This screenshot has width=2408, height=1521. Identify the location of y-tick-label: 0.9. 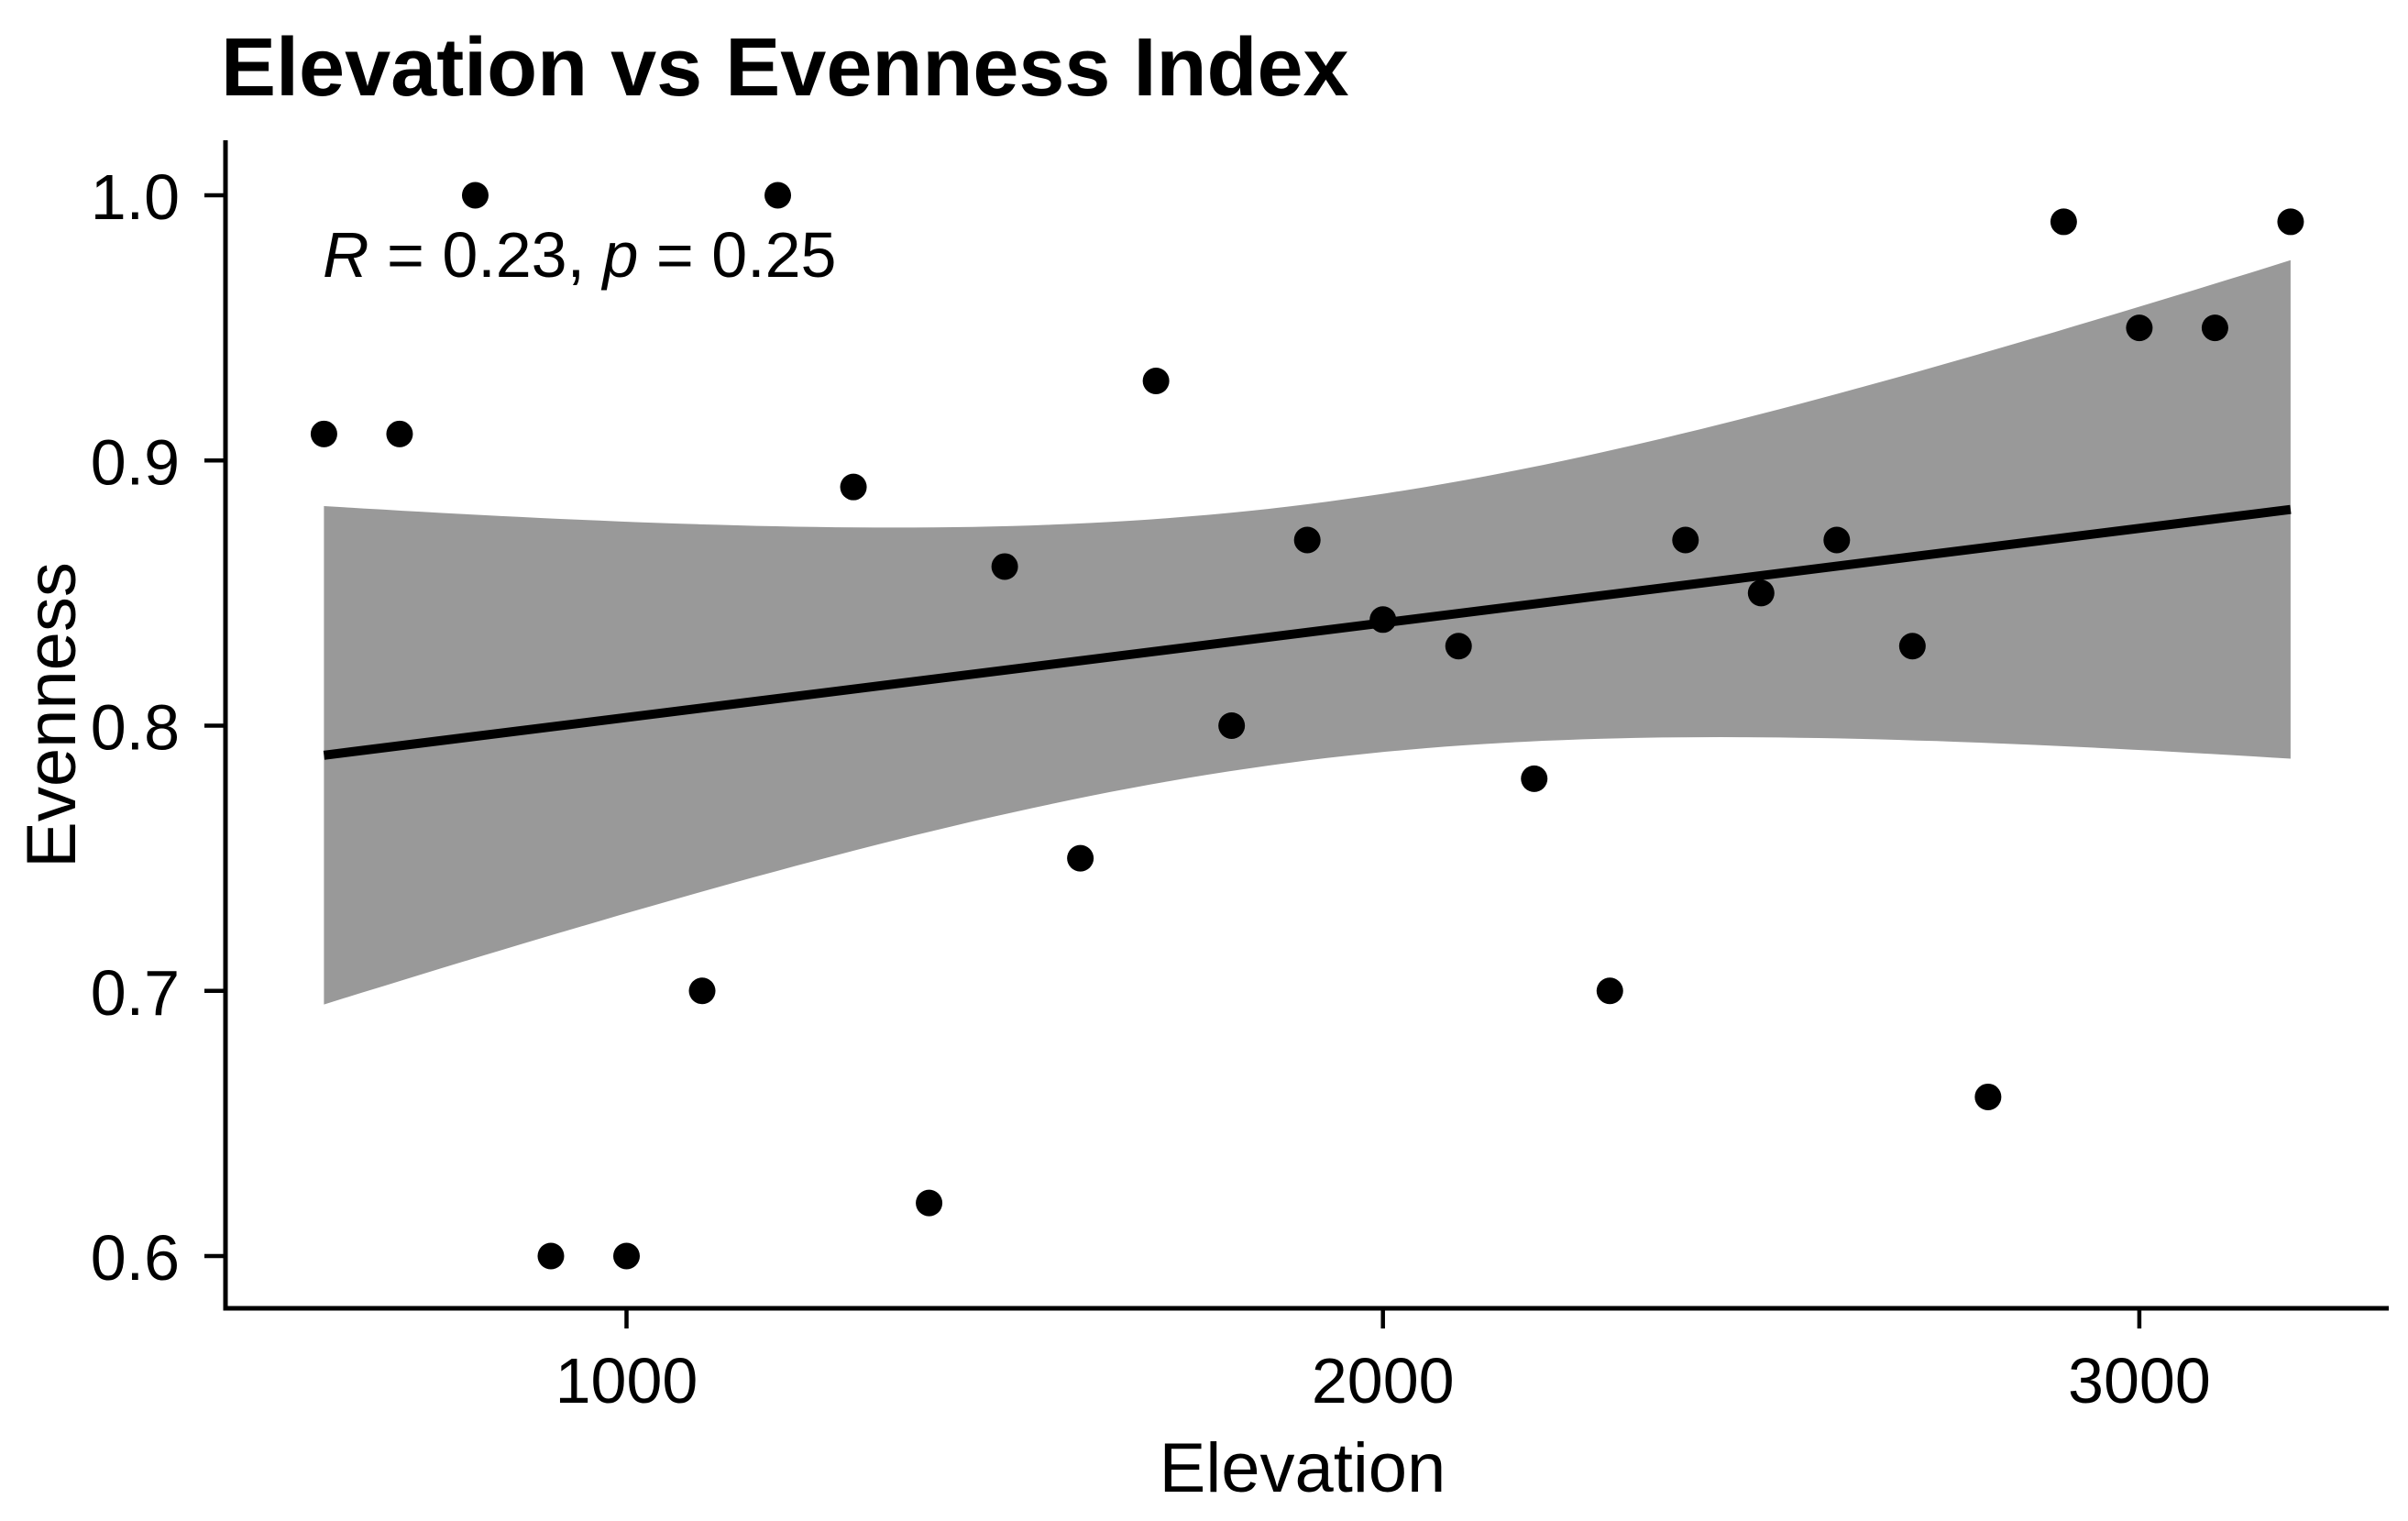
(135, 462).